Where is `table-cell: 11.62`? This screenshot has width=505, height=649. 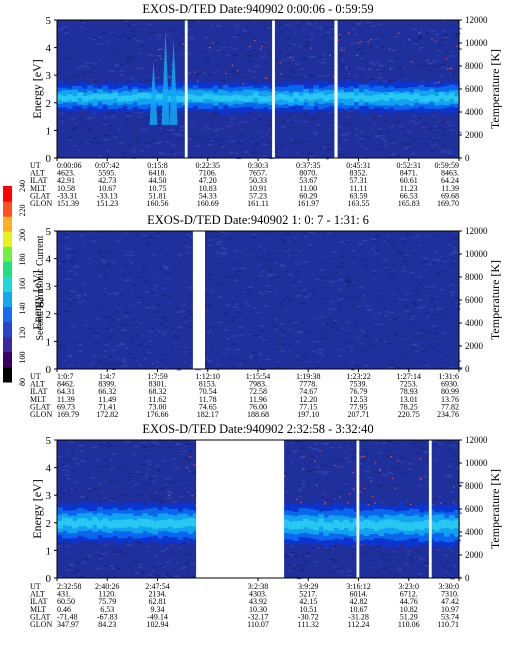 table-cell: 11.62 is located at coordinates (158, 399).